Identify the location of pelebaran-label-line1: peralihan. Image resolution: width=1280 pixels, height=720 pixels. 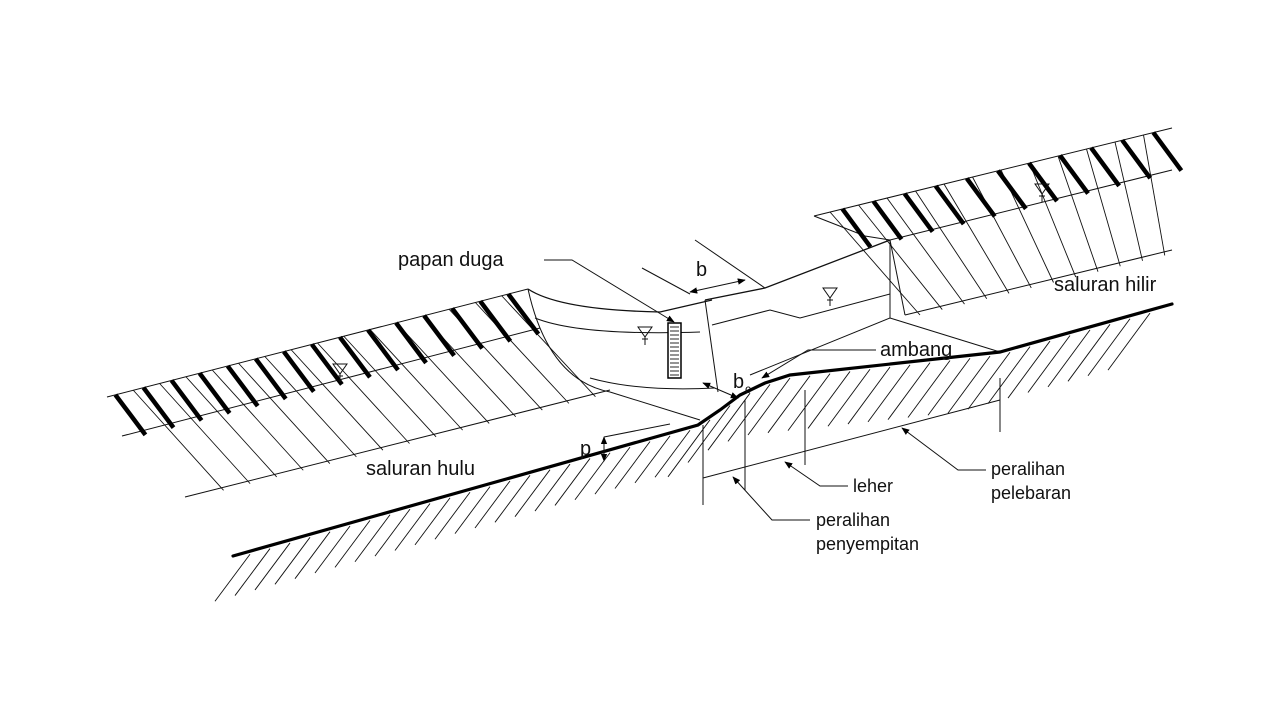
(1028, 469).